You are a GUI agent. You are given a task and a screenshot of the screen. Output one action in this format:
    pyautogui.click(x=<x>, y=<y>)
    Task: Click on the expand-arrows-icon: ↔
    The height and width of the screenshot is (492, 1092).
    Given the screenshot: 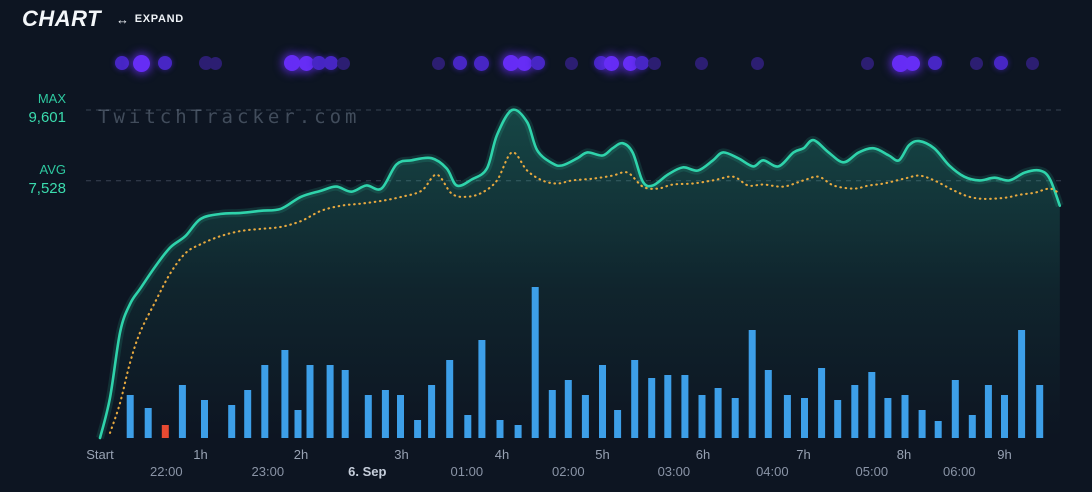 What is the action you would take?
    pyautogui.click(x=123, y=19)
    